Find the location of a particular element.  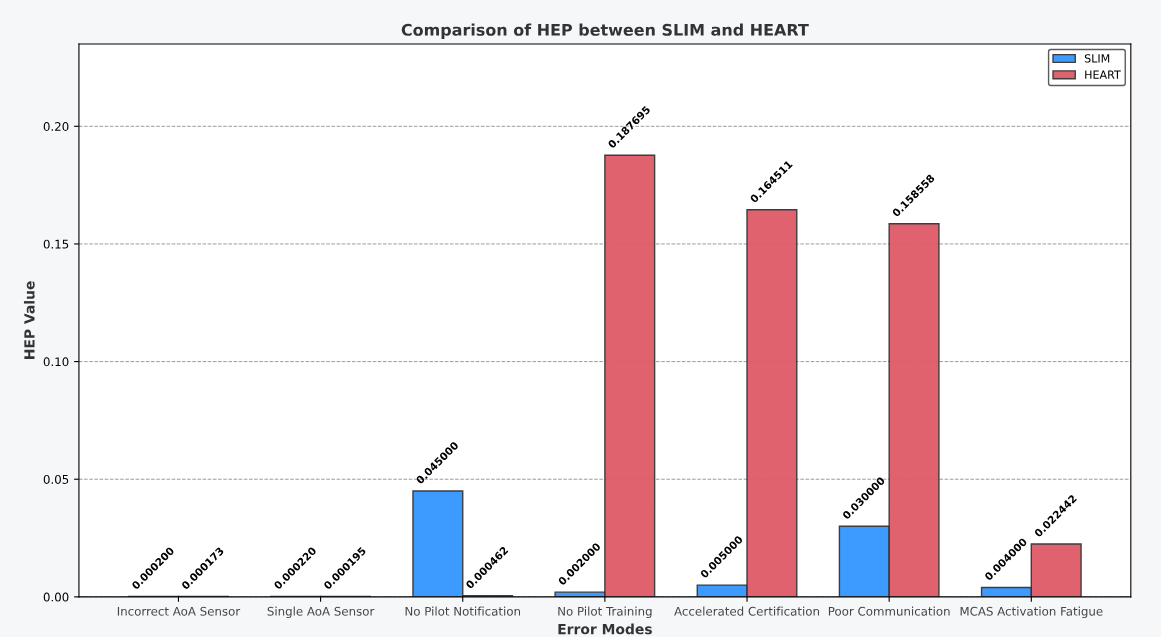

y-tick-label: 0.00 is located at coordinates (56, 597).